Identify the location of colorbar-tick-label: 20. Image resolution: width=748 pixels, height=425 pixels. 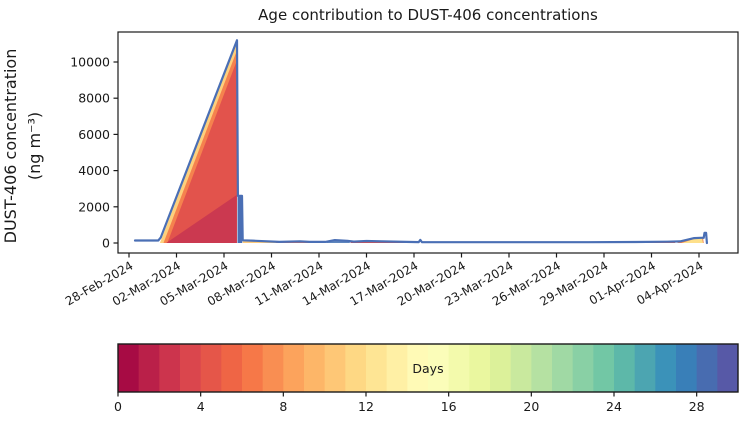
(531, 406).